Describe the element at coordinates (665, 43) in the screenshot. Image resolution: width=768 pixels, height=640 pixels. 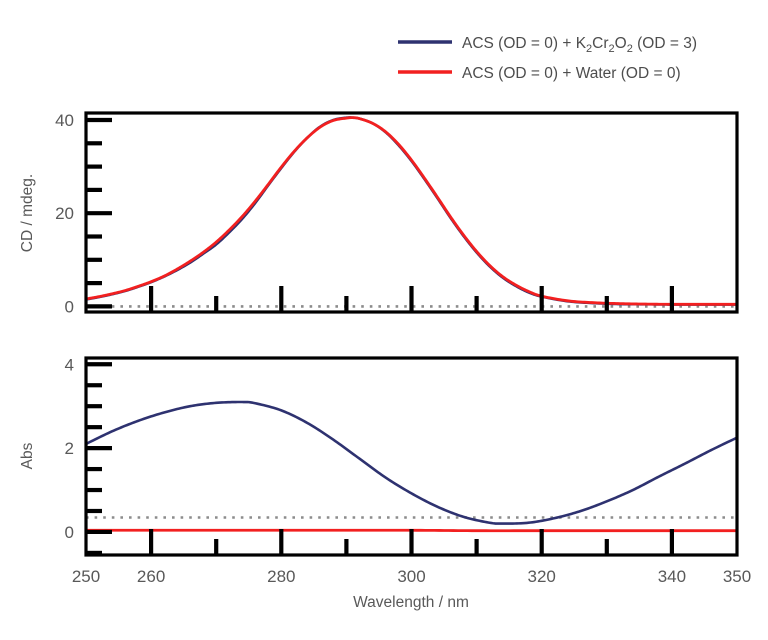
I see `legend-blue-part-4: (OD = 3)` at that location.